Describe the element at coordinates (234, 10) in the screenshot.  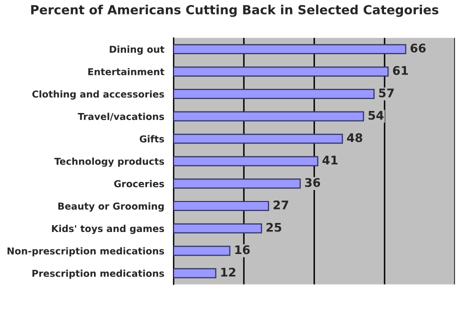
I see `chart-title: Percent of Americans Cutting Back in Selected Categories` at that location.